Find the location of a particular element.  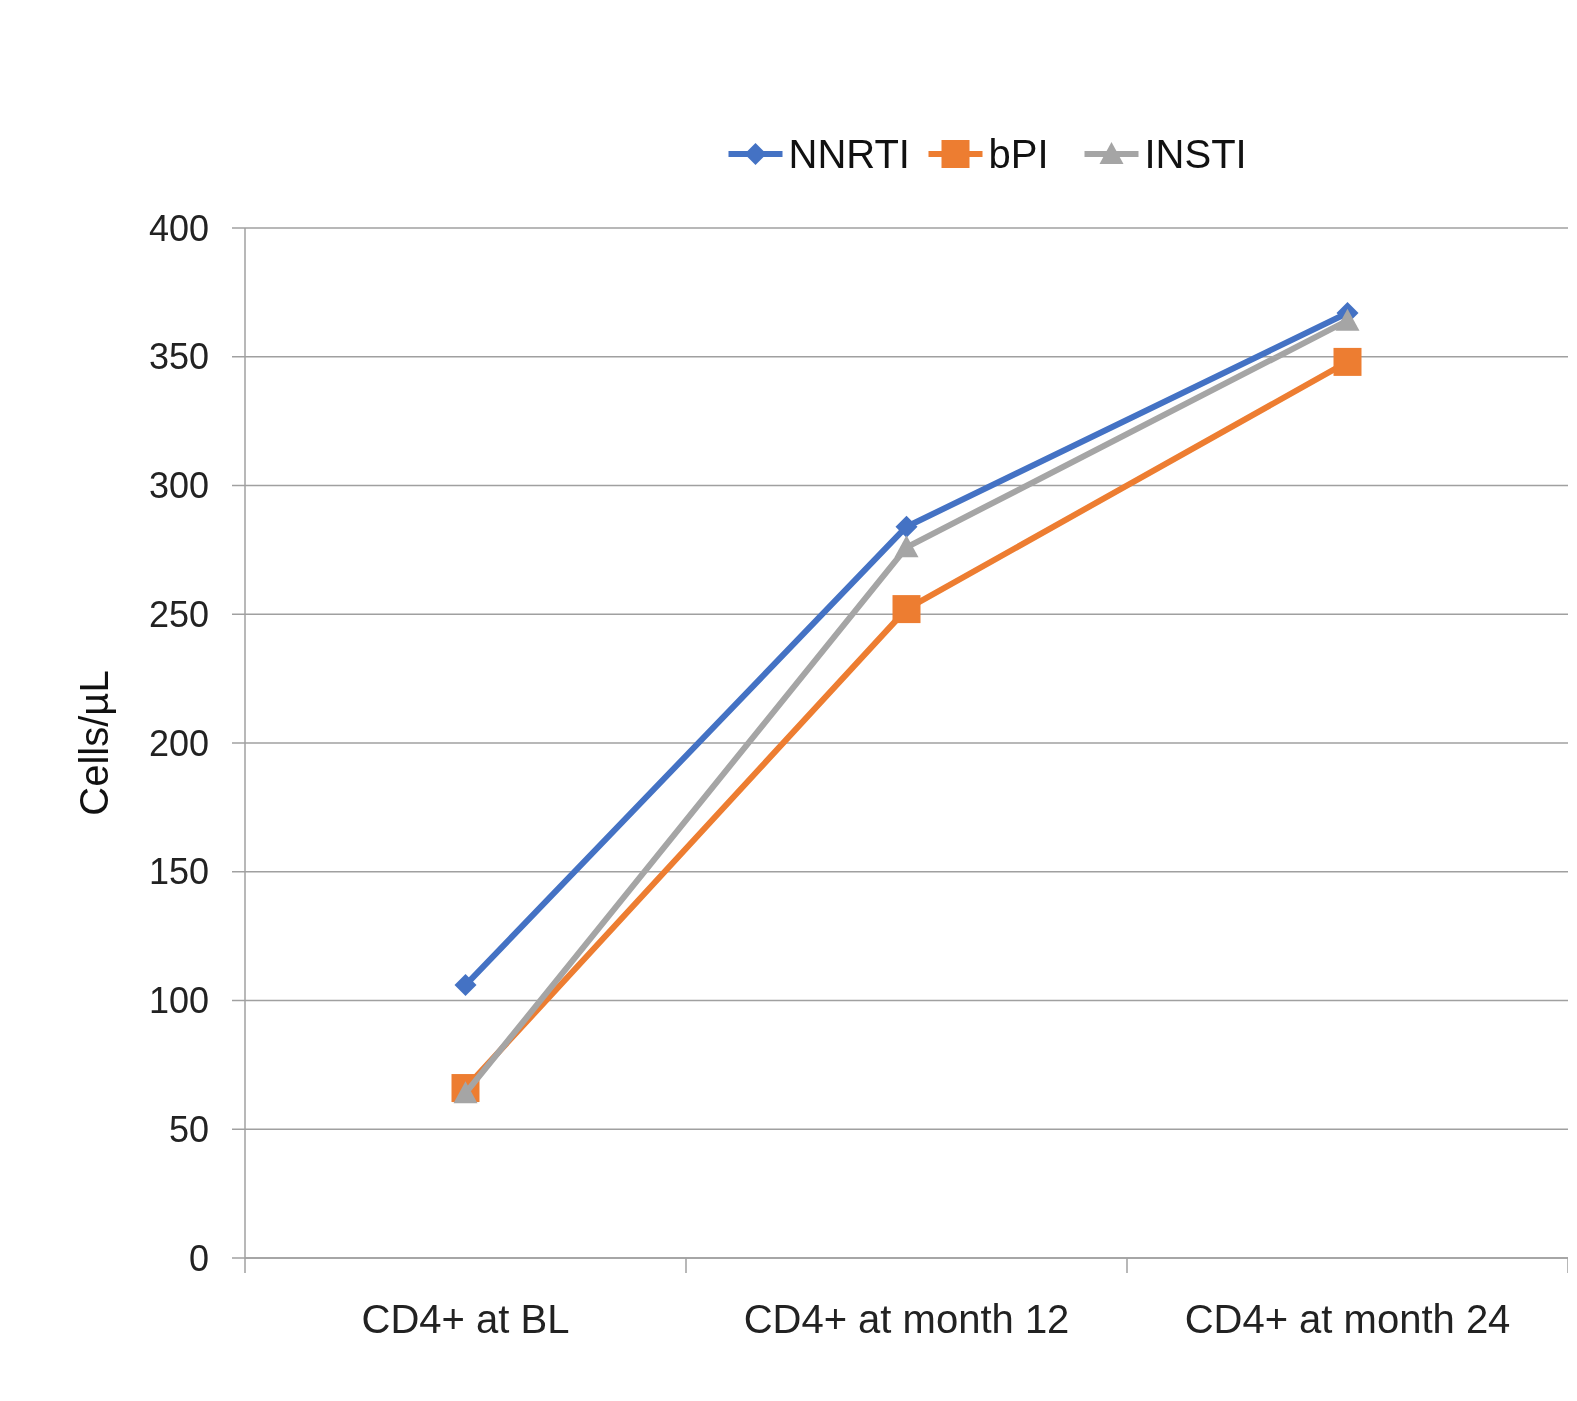

y-tick-label: 200 is located at coordinates (178, 743).